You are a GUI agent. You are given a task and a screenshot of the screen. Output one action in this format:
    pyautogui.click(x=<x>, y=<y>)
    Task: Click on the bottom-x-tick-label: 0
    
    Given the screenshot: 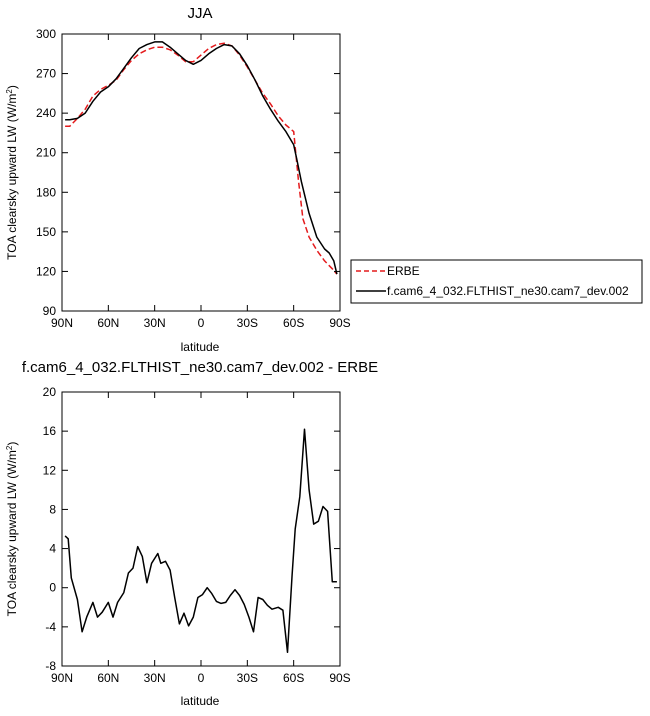 What is the action you would take?
    pyautogui.click(x=201, y=678)
    